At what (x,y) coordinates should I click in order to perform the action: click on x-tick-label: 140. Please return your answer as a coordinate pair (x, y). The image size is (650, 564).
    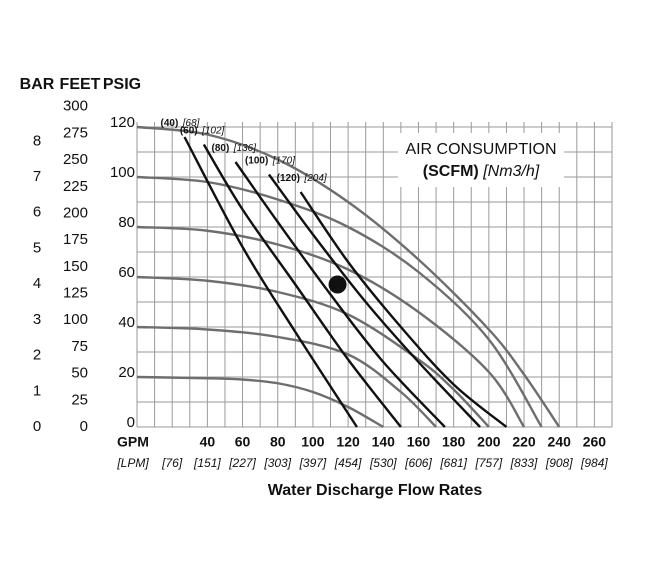
    Looking at the image, I should click on (384, 442).